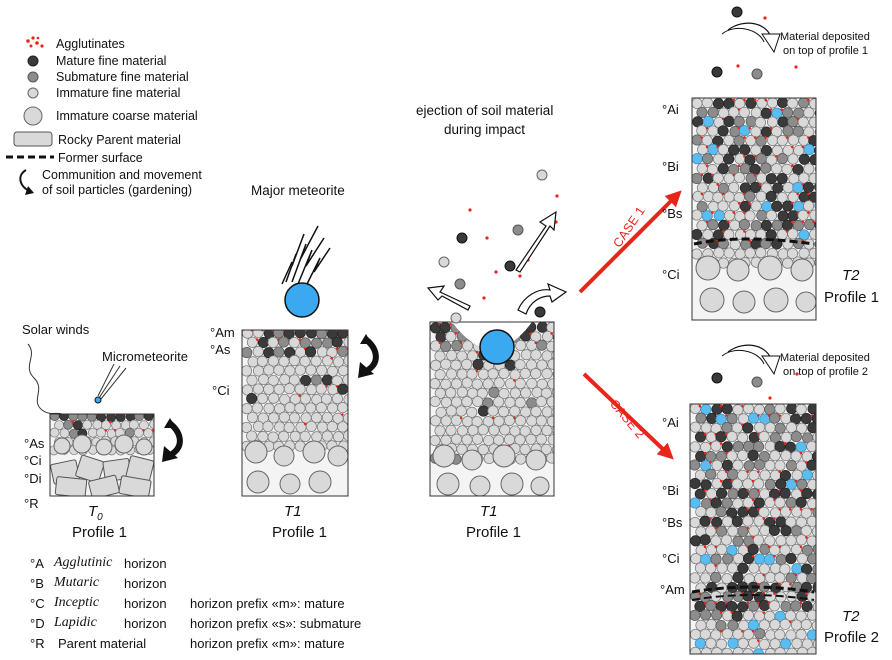 The height and width of the screenshot is (660, 892). Describe the element at coordinates (298, 190) in the screenshot. I see `major-meteorite-label: Major meteorite` at that location.